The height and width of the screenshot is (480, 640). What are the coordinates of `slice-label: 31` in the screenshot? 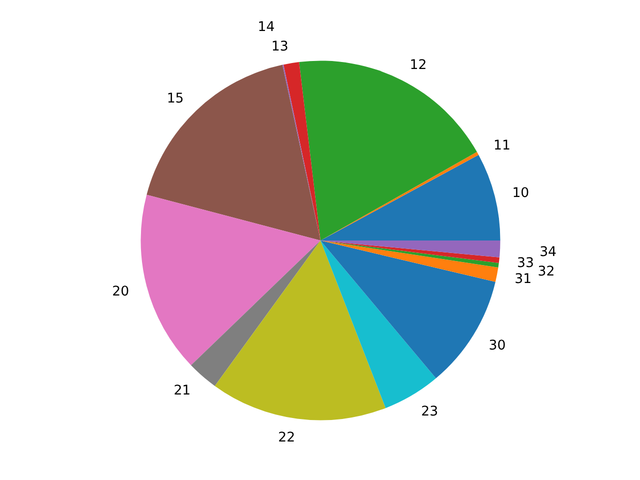 It's located at (523, 280).